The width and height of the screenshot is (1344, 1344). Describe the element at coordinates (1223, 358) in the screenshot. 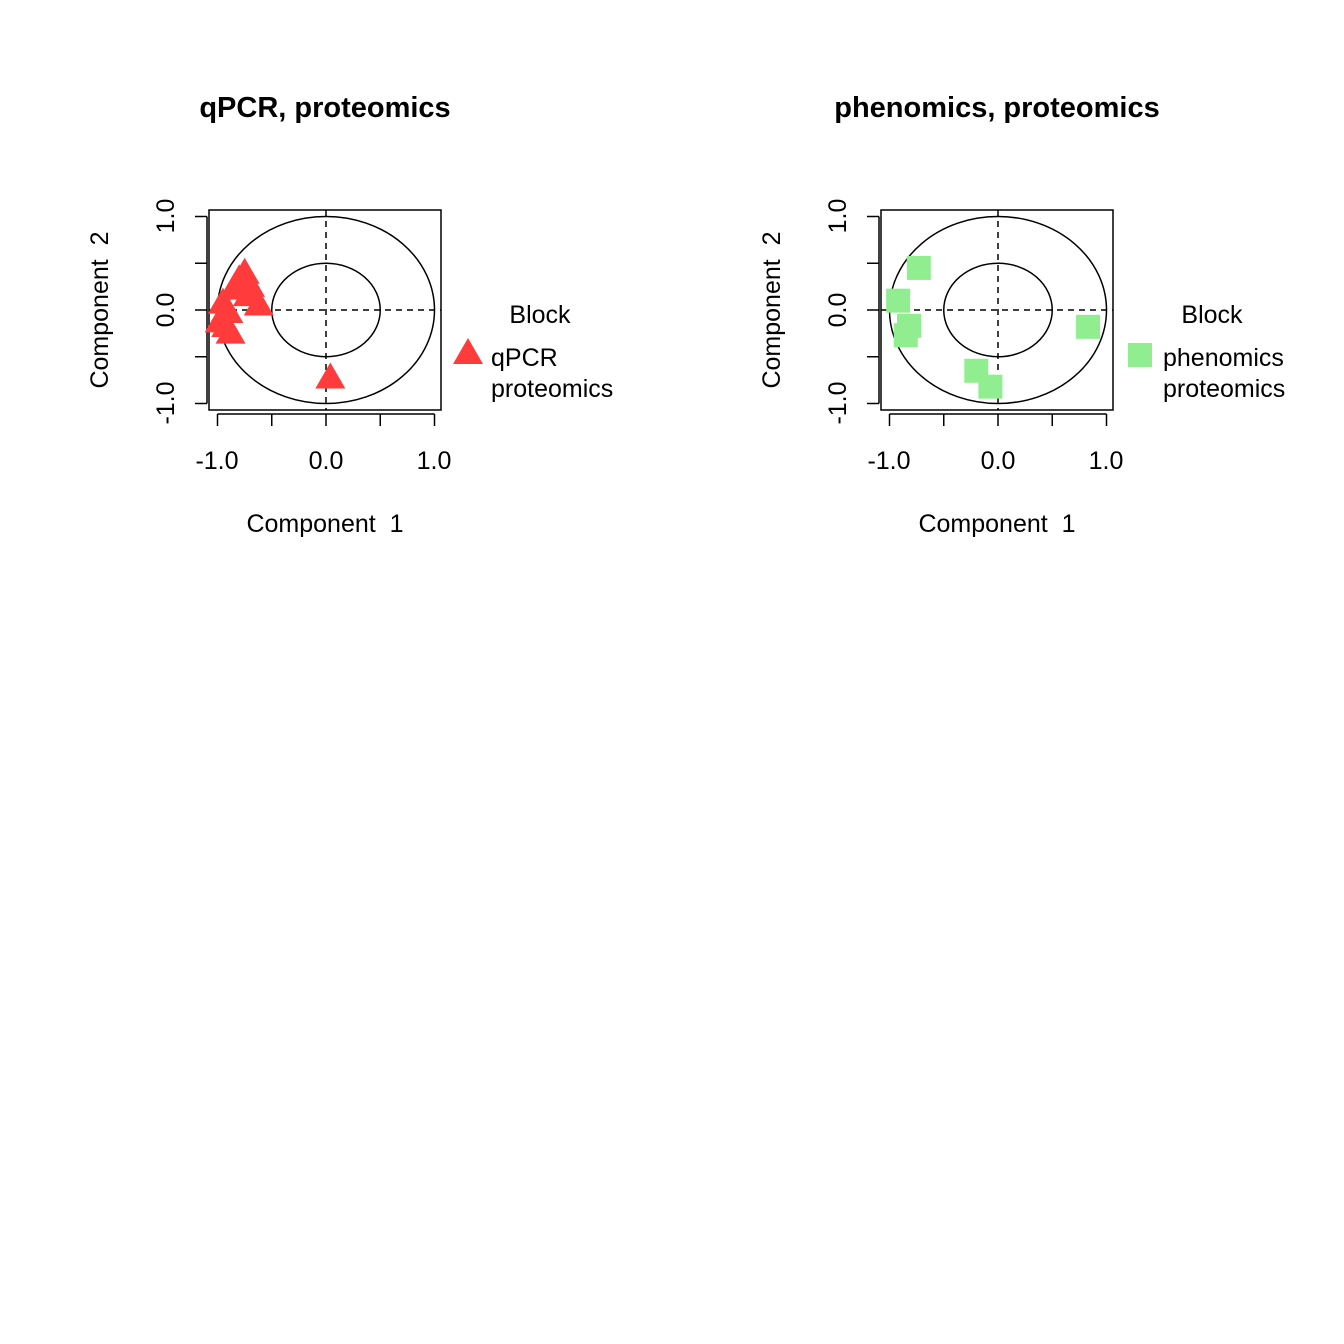

I see `legend-entry: phenomics` at that location.